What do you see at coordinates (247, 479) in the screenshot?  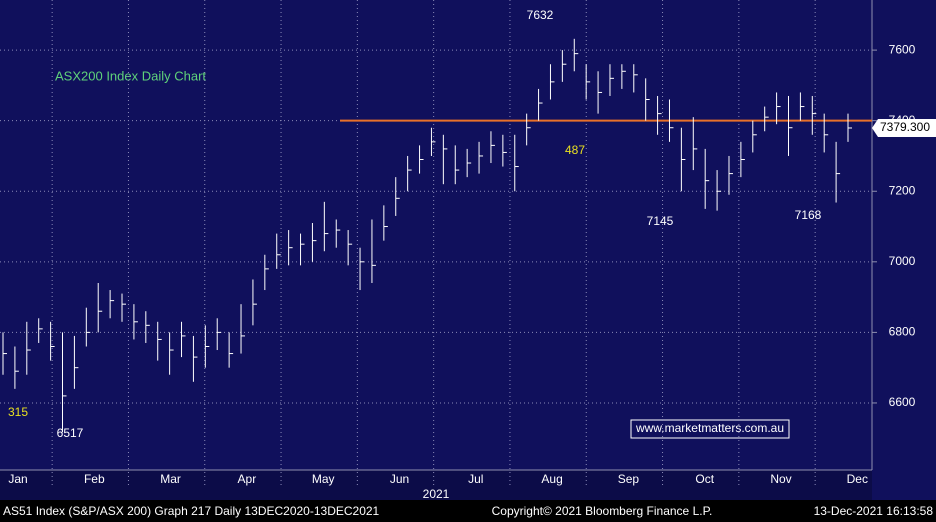 I see `x-tick-label: Apr` at bounding box center [247, 479].